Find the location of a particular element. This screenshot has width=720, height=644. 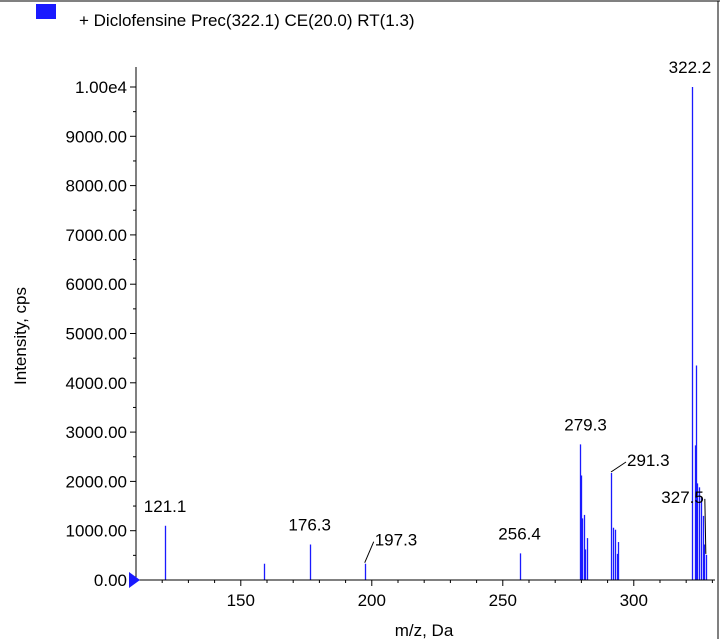

peak-label: 322.2 is located at coordinates (690, 67).